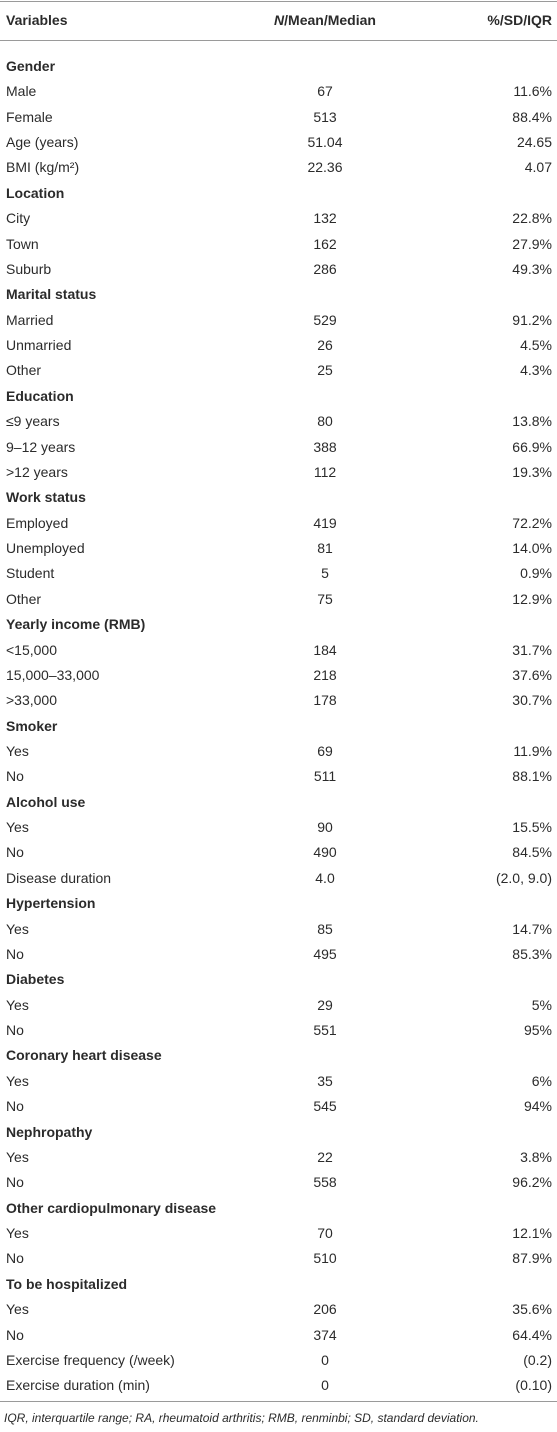 This screenshot has height=1432, width=557. What do you see at coordinates (37, 522) in the screenshot?
I see `row-label: Employed` at bounding box center [37, 522].